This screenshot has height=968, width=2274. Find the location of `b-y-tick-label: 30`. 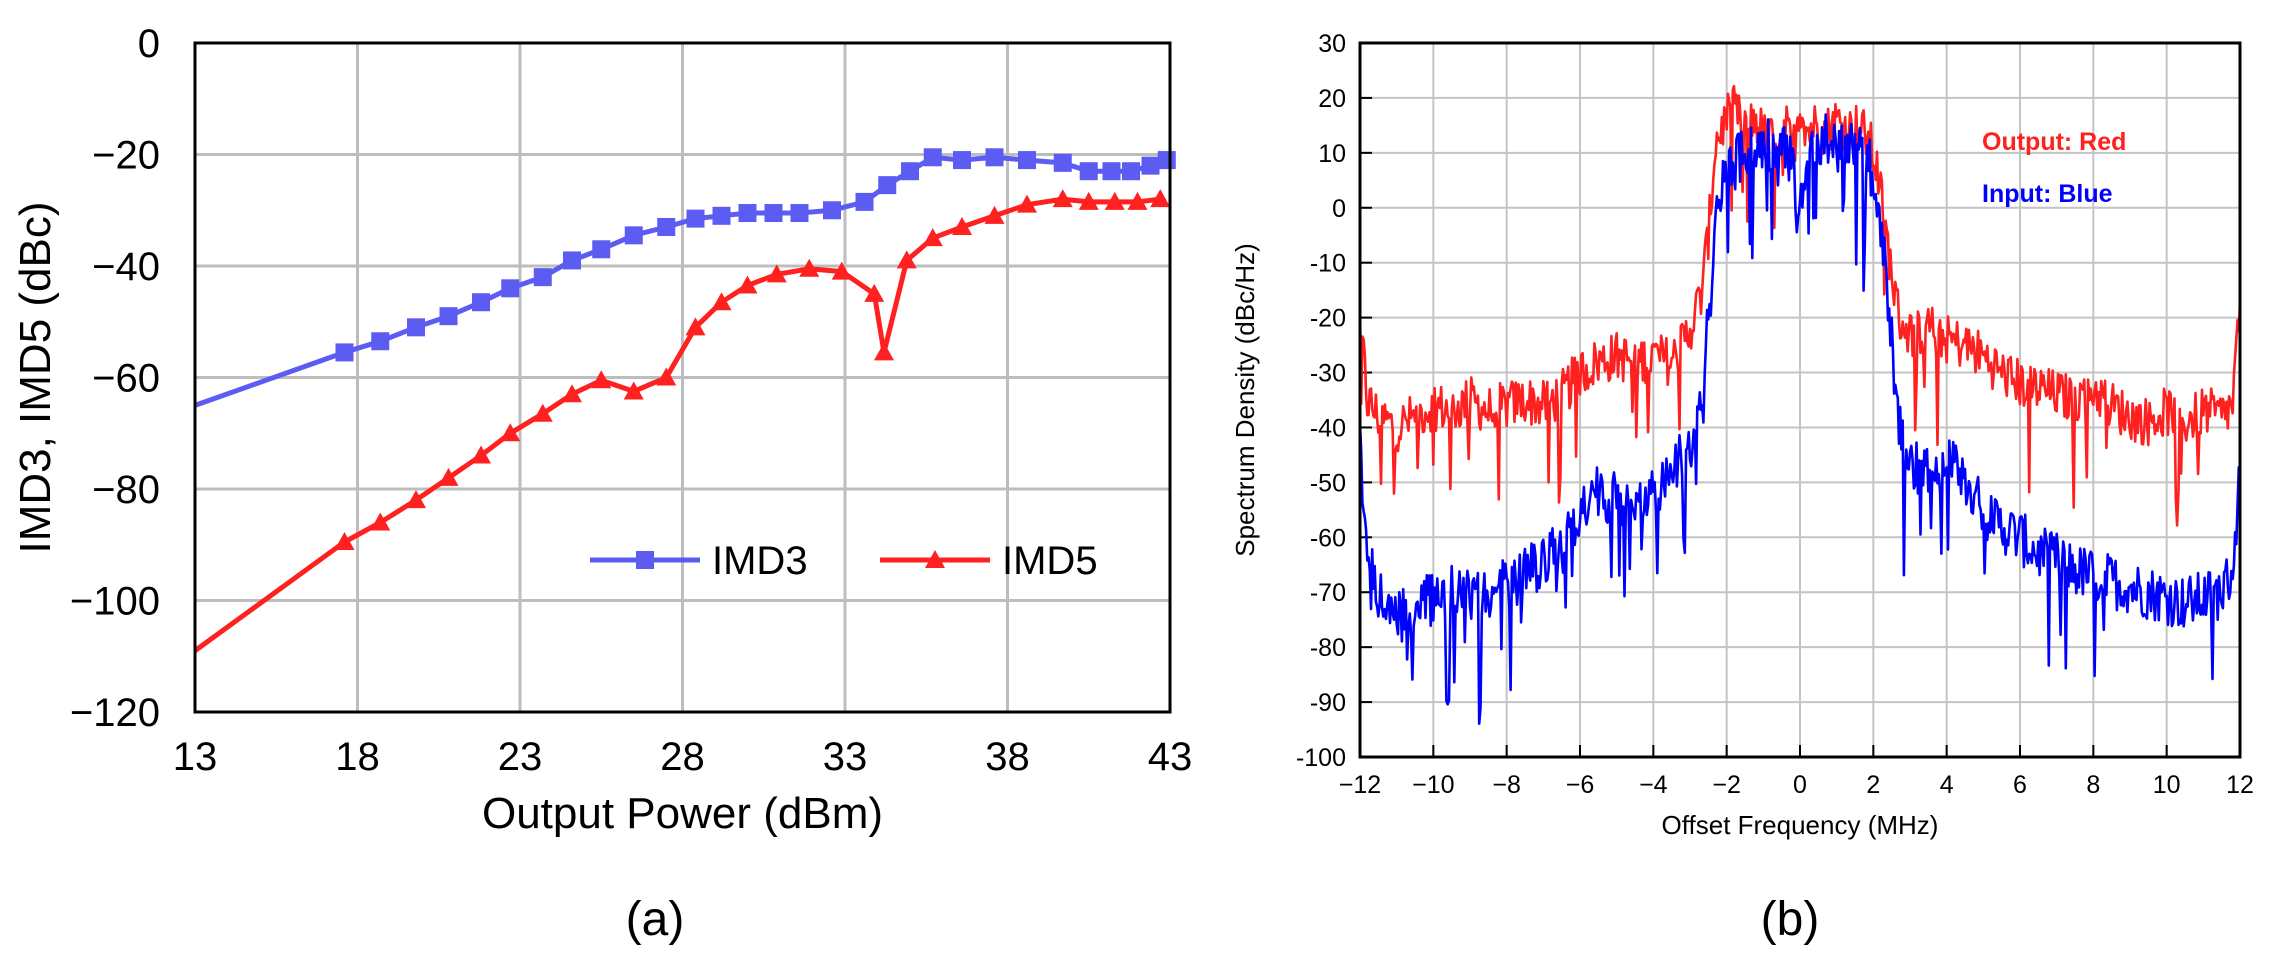

b-y-tick-label: 30 is located at coordinates (1332, 44).